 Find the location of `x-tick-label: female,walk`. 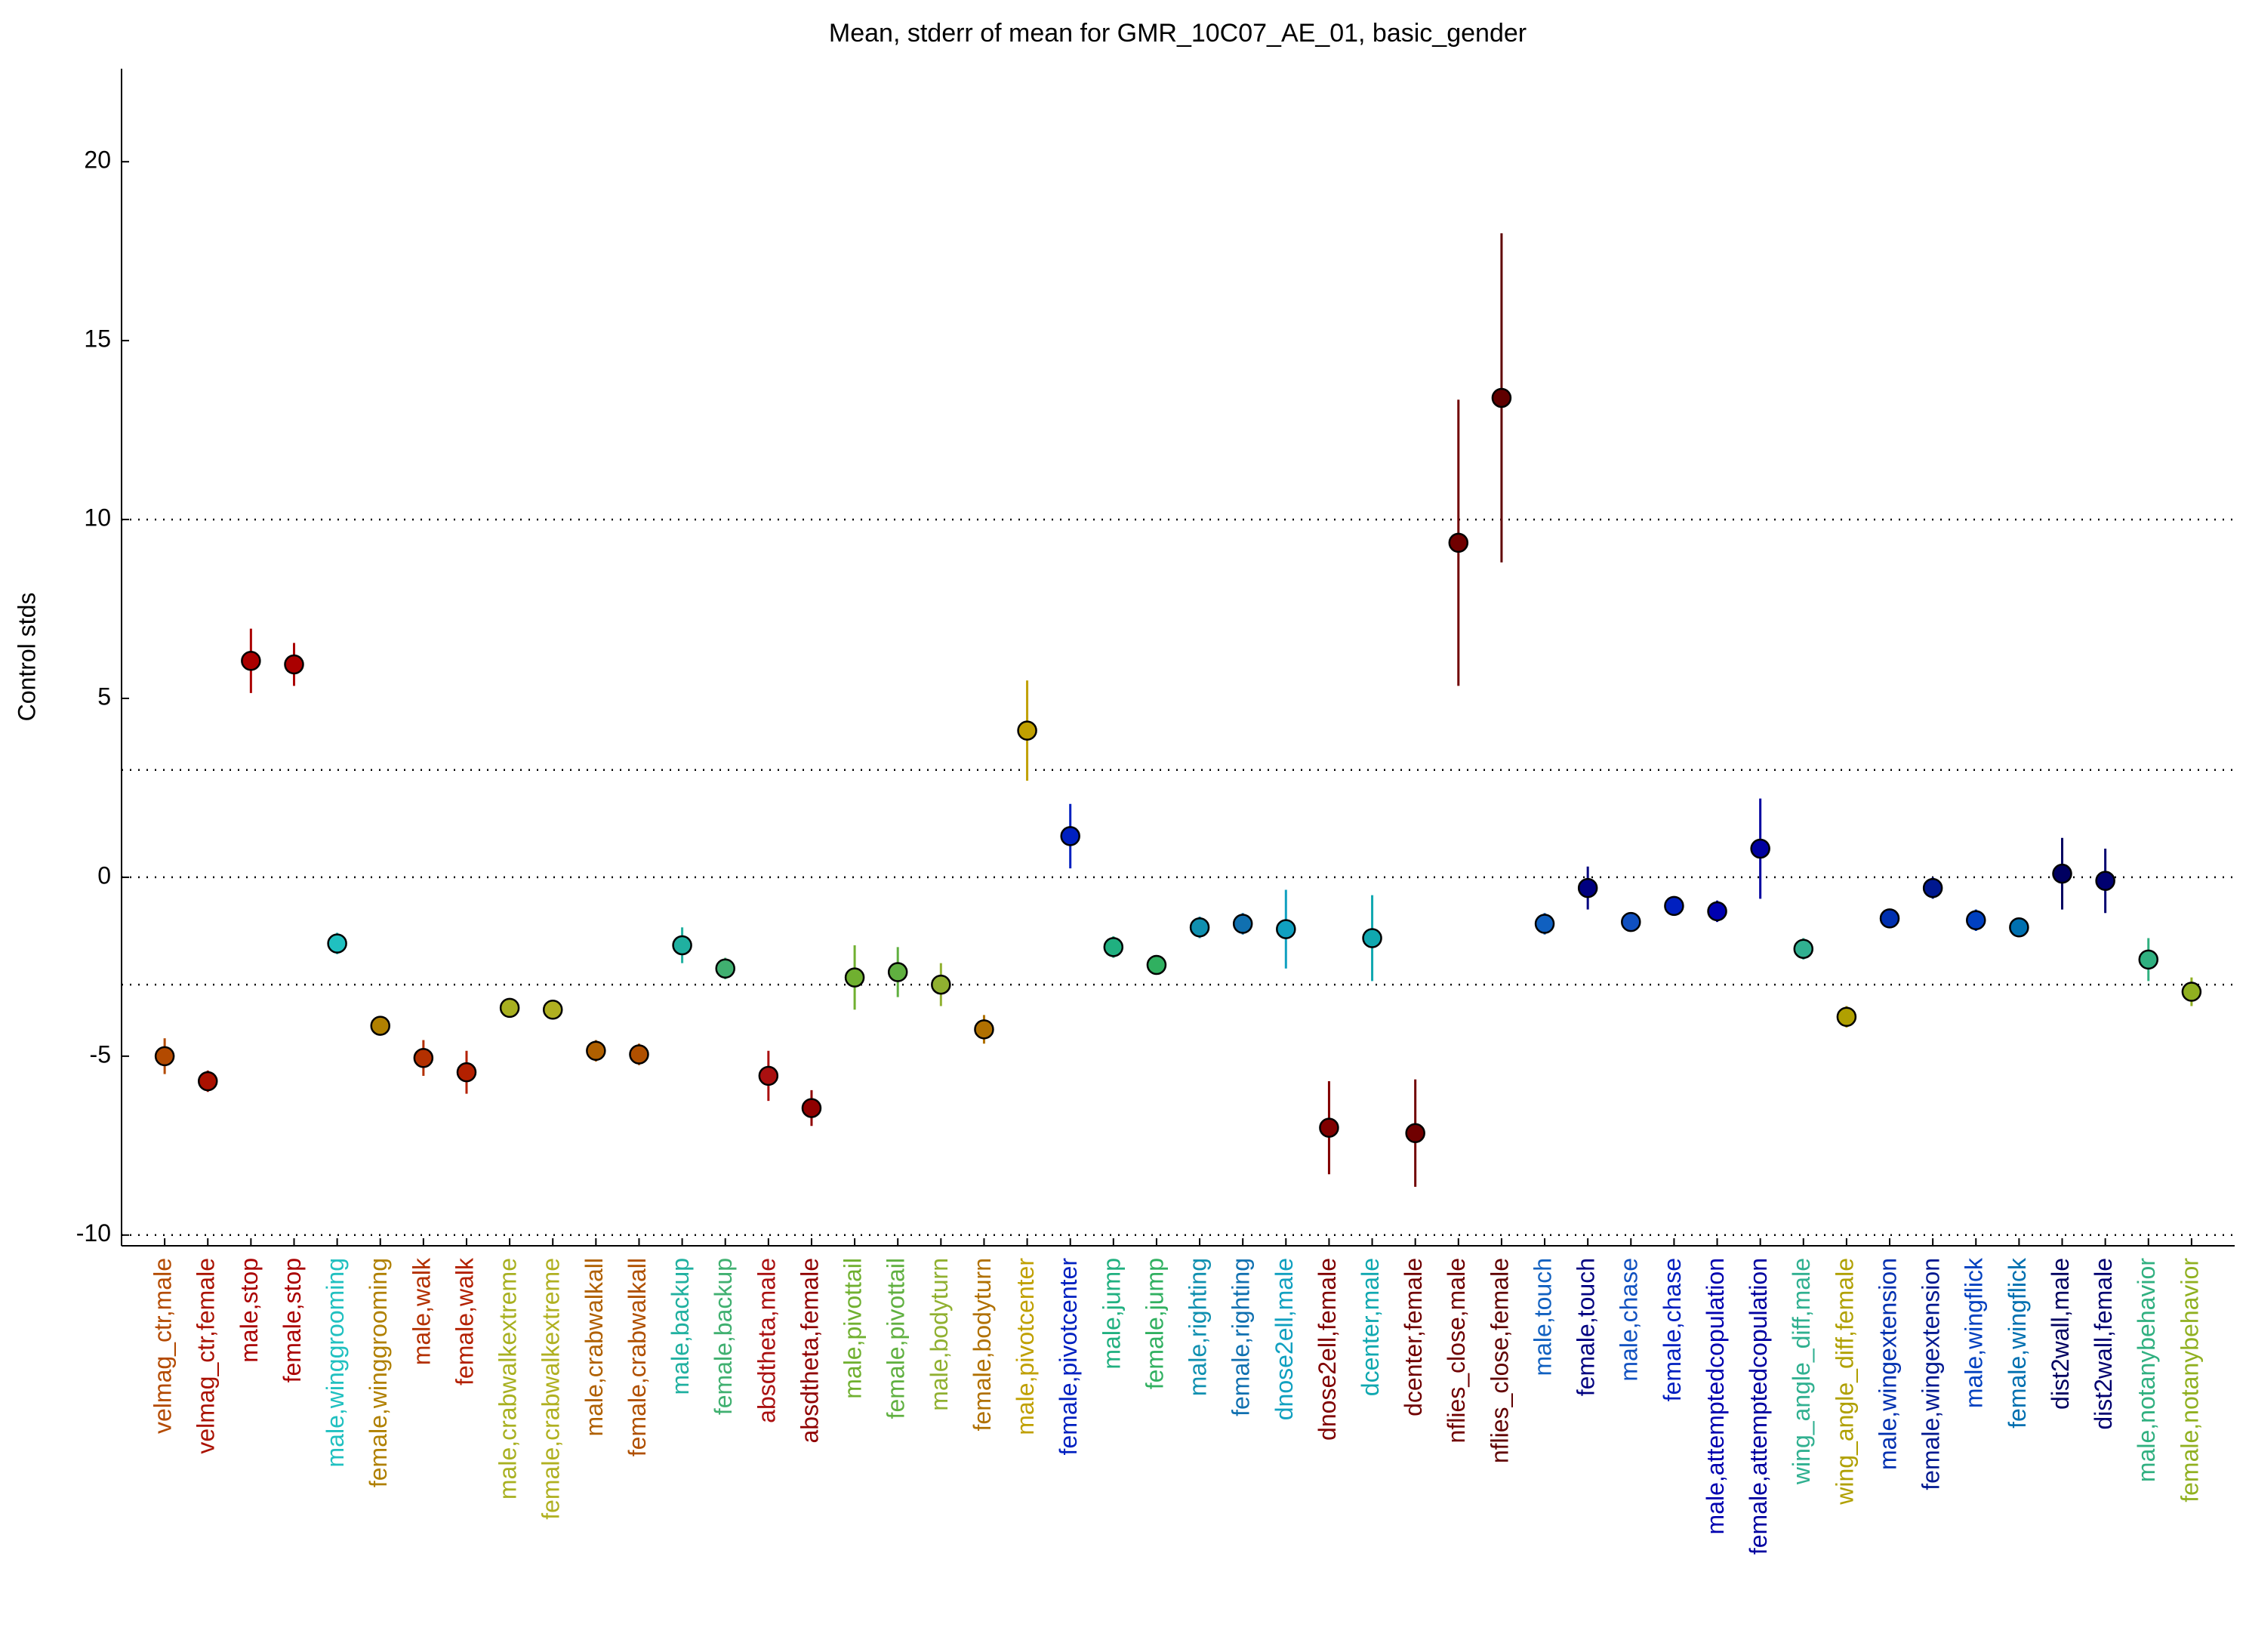

x-tick-label: female,walk is located at coordinates (465, 1321).